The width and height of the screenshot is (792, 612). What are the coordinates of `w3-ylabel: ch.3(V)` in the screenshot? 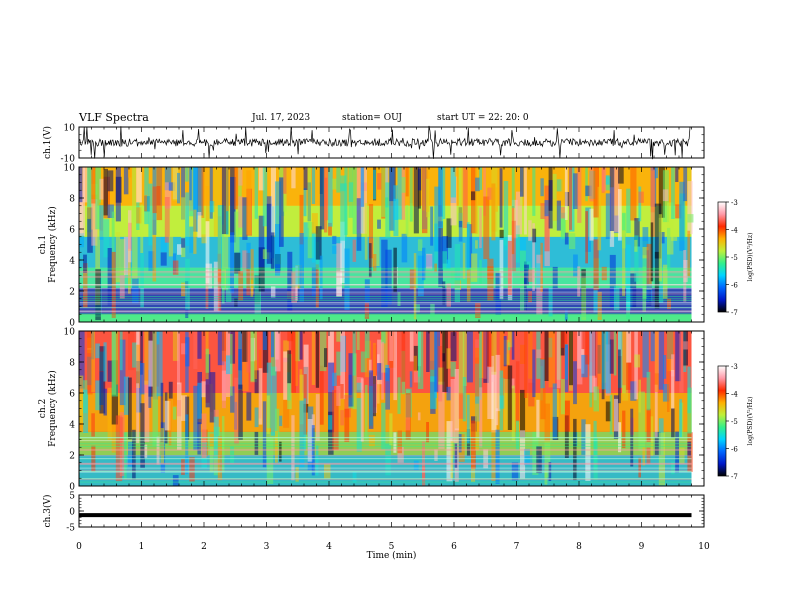 It's located at (47, 511).